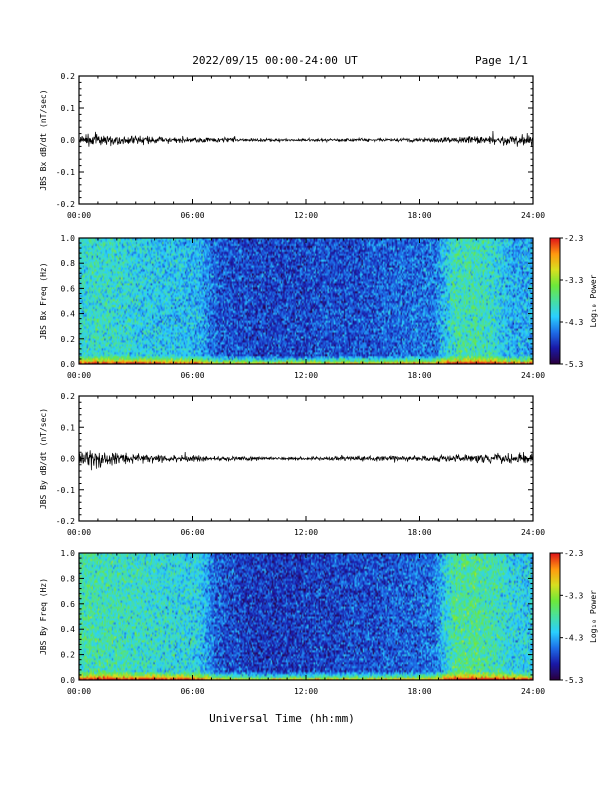  What do you see at coordinates (43, 139) in the screenshot?
I see `y-axis-label: JBS Bx dB/dt (nT/sec)` at bounding box center [43, 139].